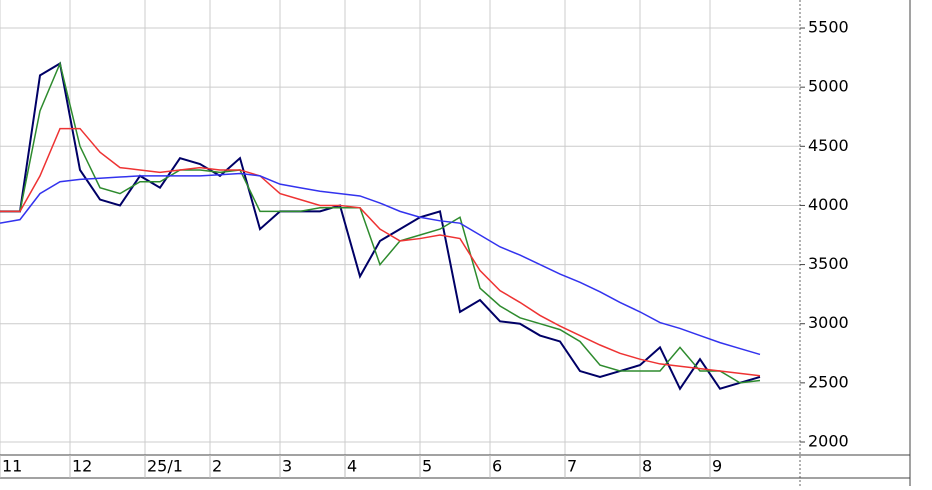 Image resolution: width=932 pixels, height=490 pixels. What do you see at coordinates (828, 145) in the screenshot?
I see `y-tick-label: 4500` at bounding box center [828, 145].